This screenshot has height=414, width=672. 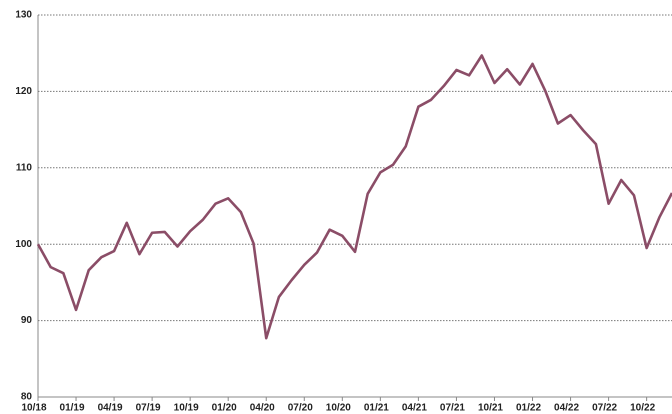 I want to click on x-tick-label: 01/22, so click(x=528, y=408).